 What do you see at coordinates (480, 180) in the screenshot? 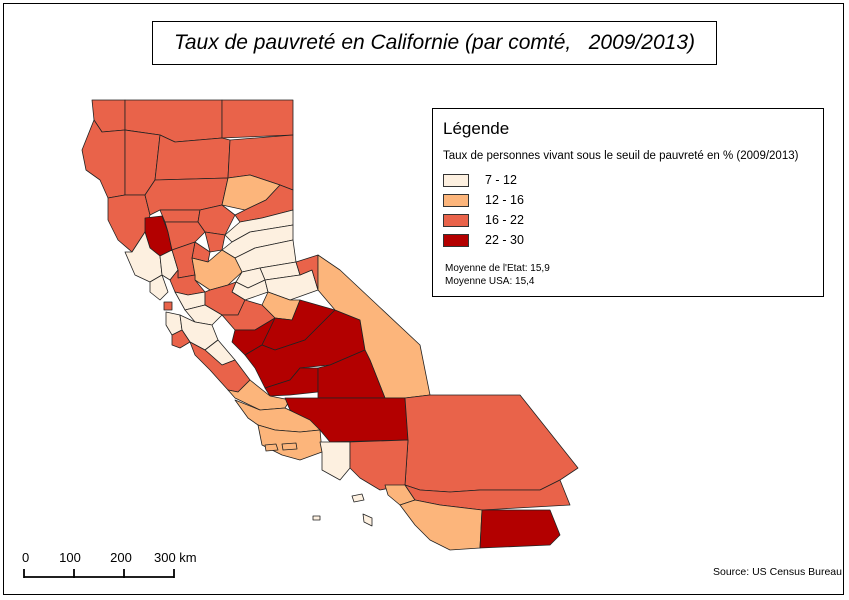
I see `legend-item-1: 7 - 12` at bounding box center [480, 180].